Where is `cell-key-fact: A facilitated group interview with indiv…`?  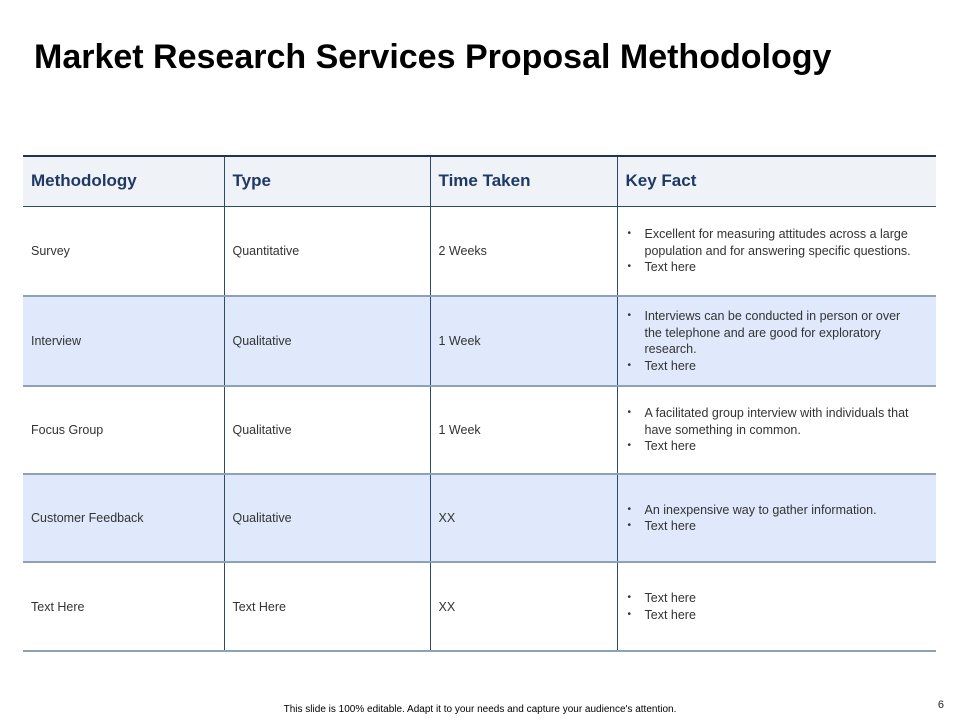 cell-key-fact: A facilitated group interview with indiv… is located at coordinates (776, 430).